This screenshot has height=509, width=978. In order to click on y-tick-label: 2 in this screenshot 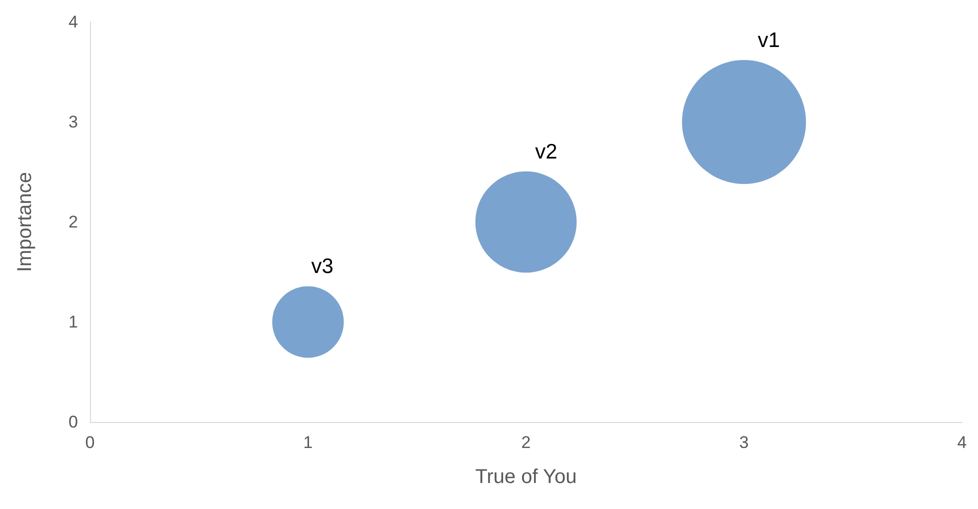, I will do `click(73, 222)`.